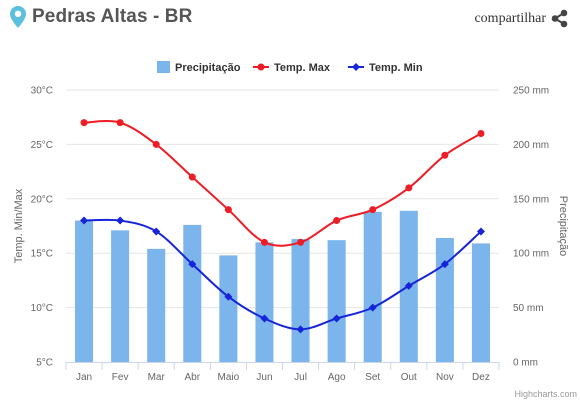 This screenshot has width=580, height=407. Describe the element at coordinates (18, 17) in the screenshot. I see `location-pin-icon` at that location.